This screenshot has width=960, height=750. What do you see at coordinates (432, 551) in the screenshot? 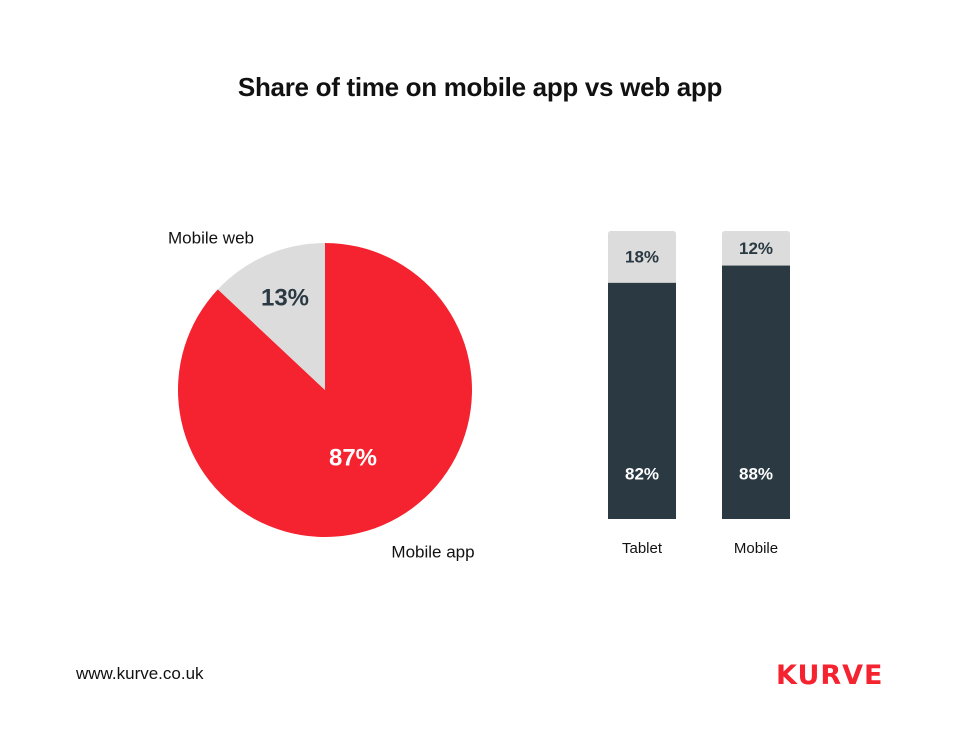
I see `pie-slice-label: Mobile app` at bounding box center [432, 551].